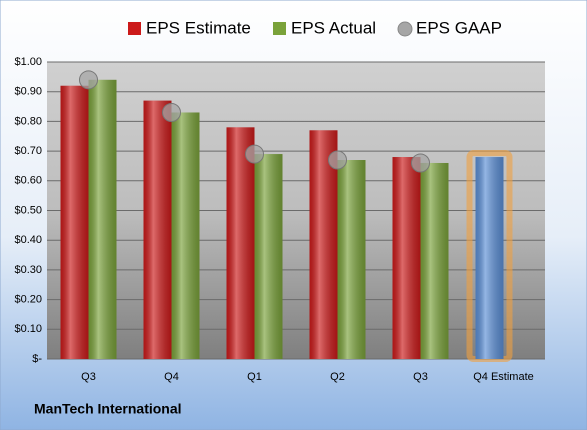  What do you see at coordinates (28, 92) in the screenshot?
I see `y-tick-label: $0.90` at bounding box center [28, 92].